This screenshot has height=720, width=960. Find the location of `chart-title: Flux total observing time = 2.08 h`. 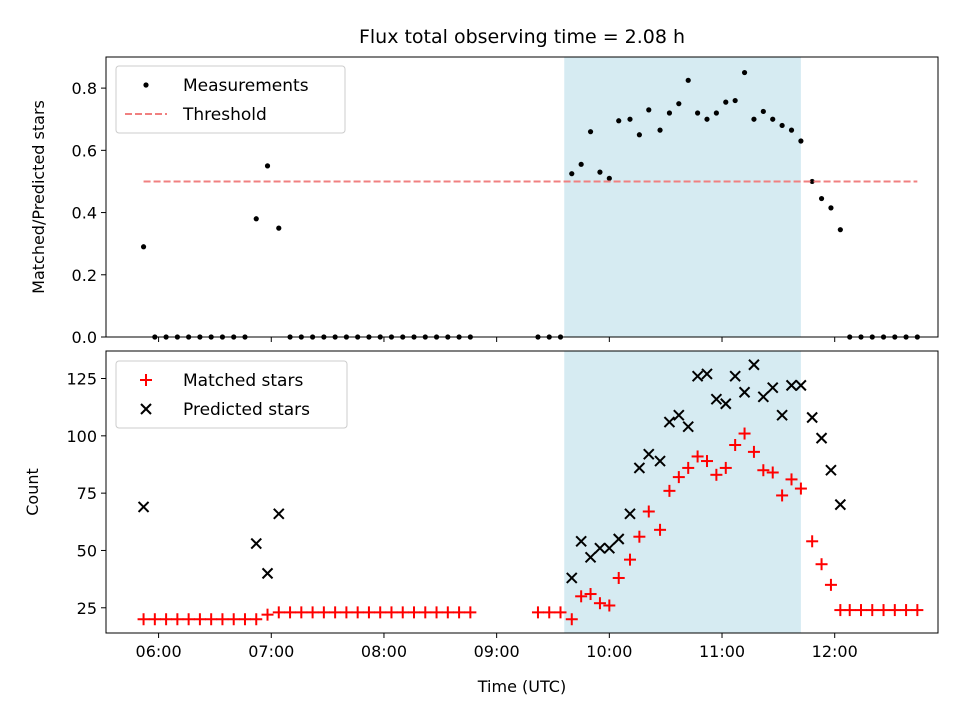

chart-title: Flux total observing time = 2.08 h is located at coordinates (522, 37).